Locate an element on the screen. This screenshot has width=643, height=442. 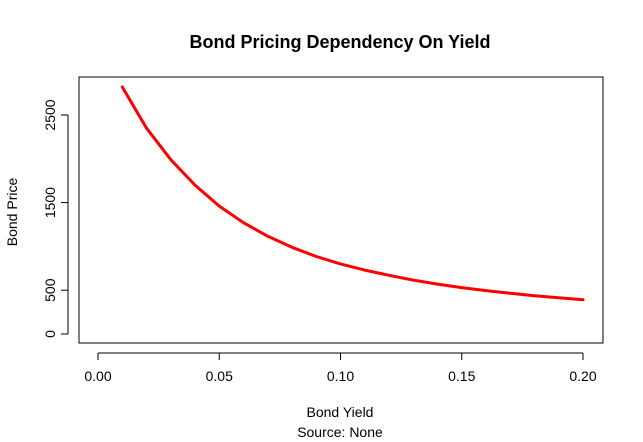
x-axis: 0.00 0.05 0.10 0.15 0.20 is located at coordinates (340, 368).